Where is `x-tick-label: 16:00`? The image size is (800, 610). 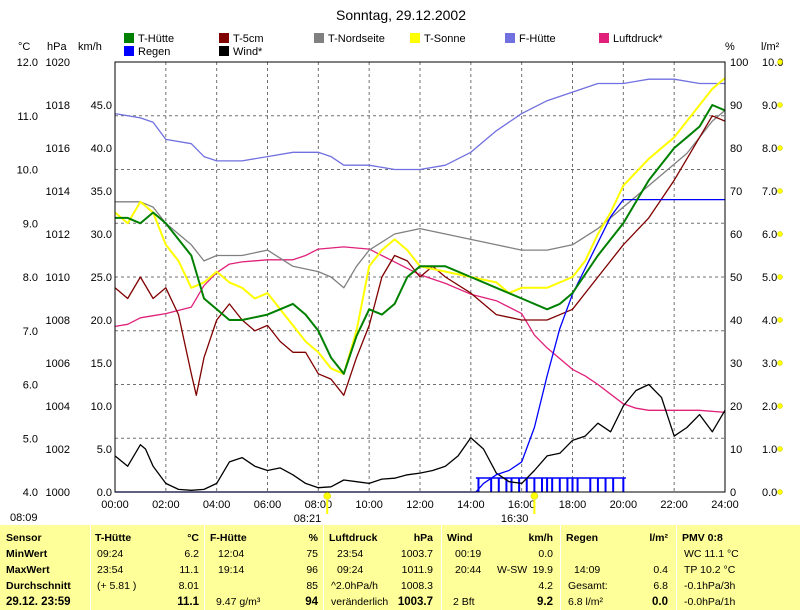
x-tick-label: 16:00 is located at coordinates (522, 505).